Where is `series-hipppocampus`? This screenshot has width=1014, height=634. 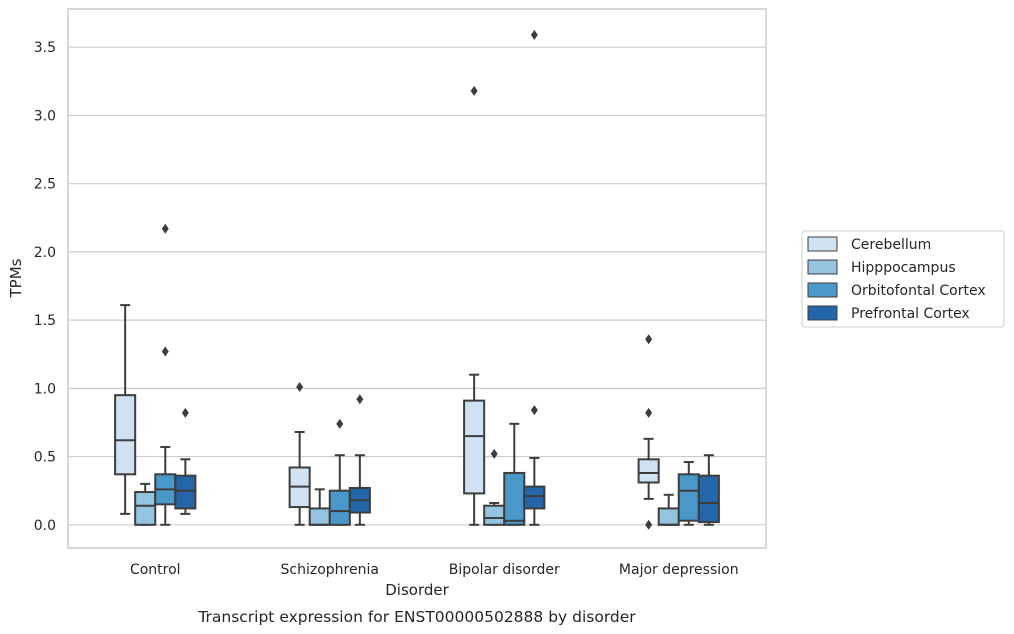 series-hipppocampus is located at coordinates (407, 487).